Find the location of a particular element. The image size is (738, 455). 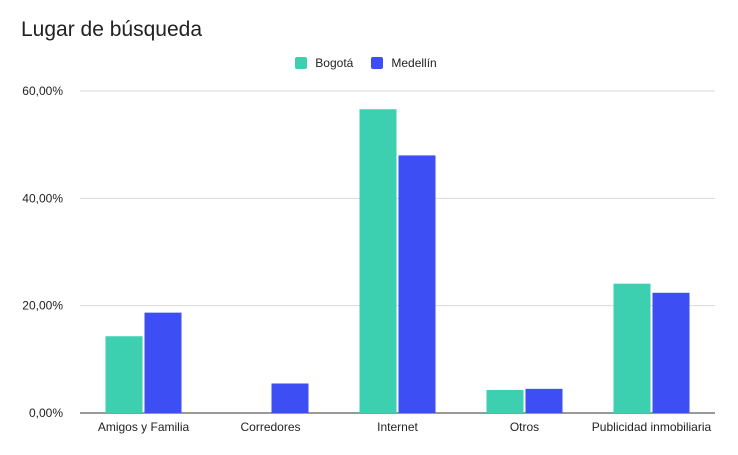

y-tick-label: 0,00% is located at coordinates (46, 413).